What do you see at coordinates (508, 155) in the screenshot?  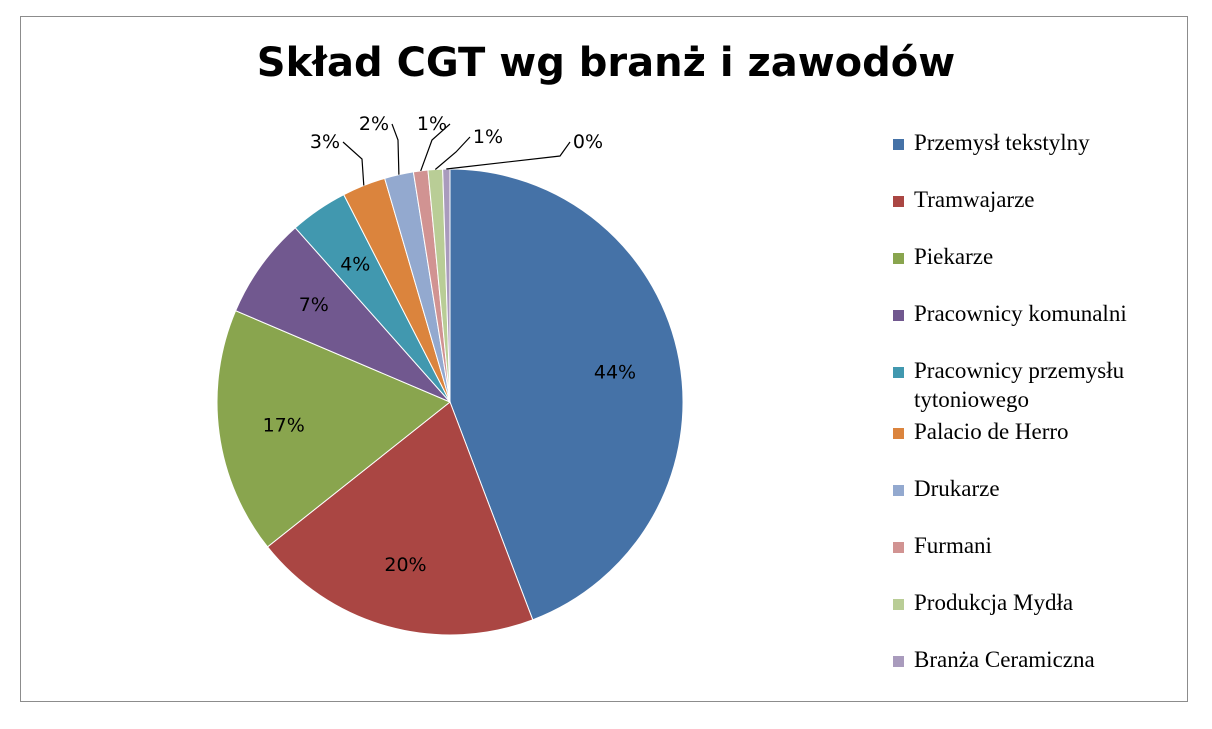 I see `leader-line-branza-ceramiczna` at bounding box center [508, 155].